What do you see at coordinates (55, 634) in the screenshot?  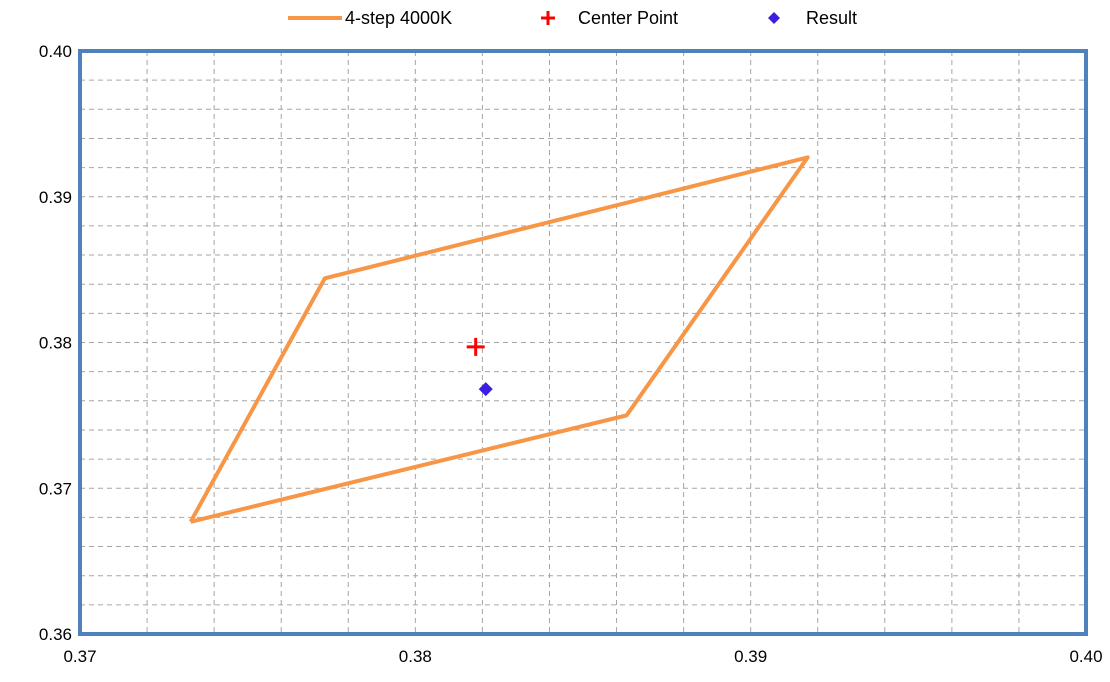 I see `y-tick-label: 0.36` at bounding box center [55, 634].